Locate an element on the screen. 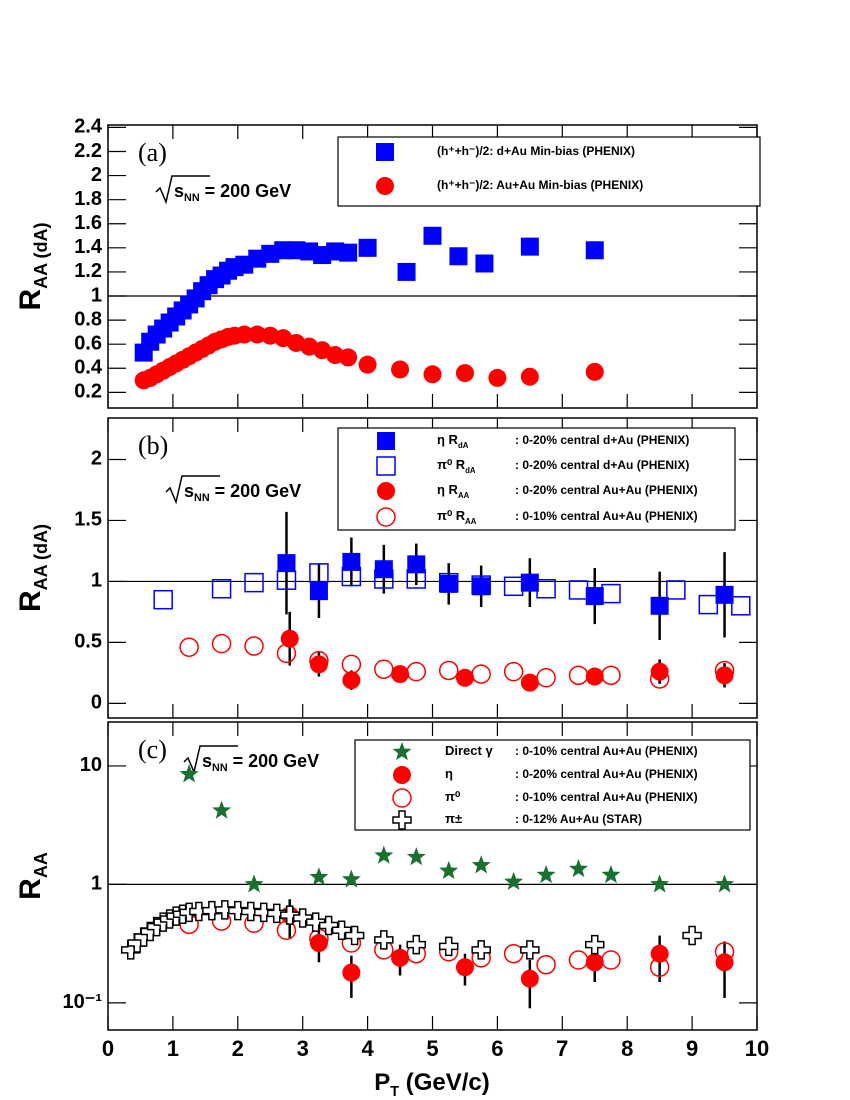 The width and height of the screenshot is (850, 1100). x-tick-label: 3 is located at coordinates (303, 1048).